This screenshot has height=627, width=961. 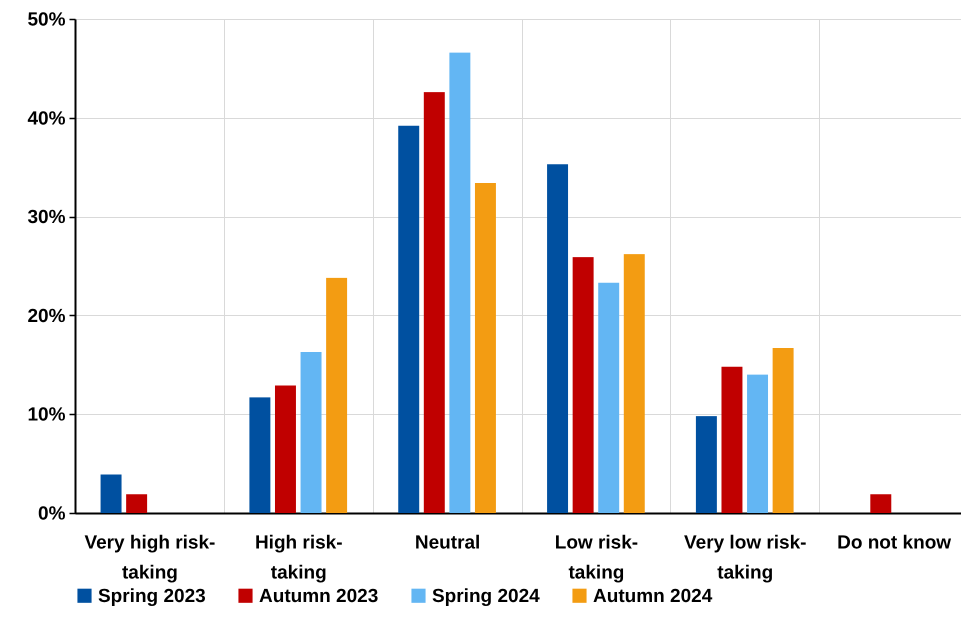 What do you see at coordinates (46, 316) in the screenshot?
I see `y-tick-label: 20%` at bounding box center [46, 316].